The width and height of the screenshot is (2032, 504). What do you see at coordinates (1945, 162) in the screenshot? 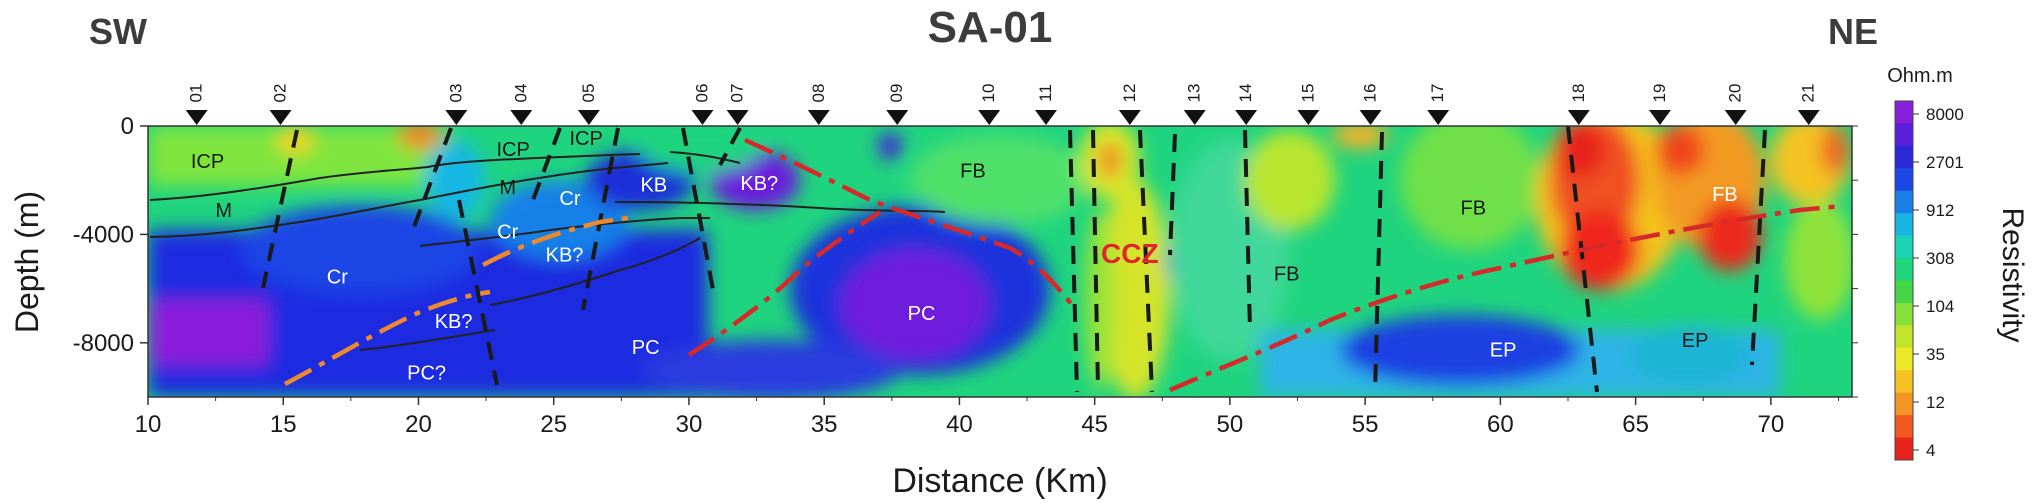
I see `colorbar-tick-label: 2701` at bounding box center [1945, 162].